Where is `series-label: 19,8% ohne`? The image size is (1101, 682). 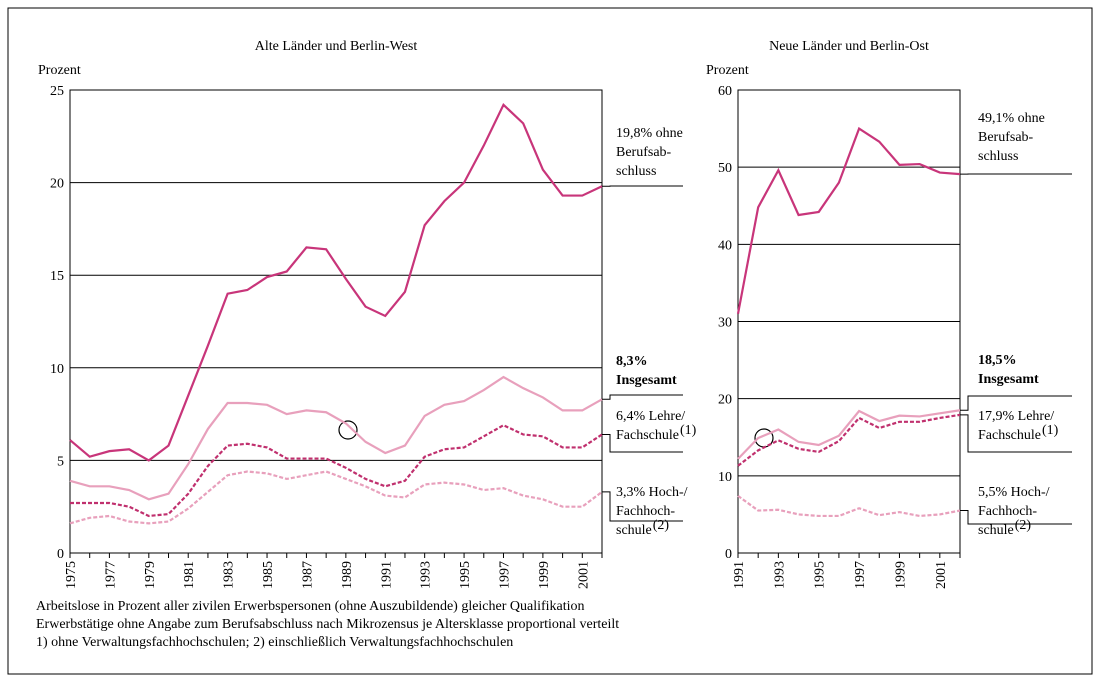 series-label: 19,8% ohne is located at coordinates (649, 133).